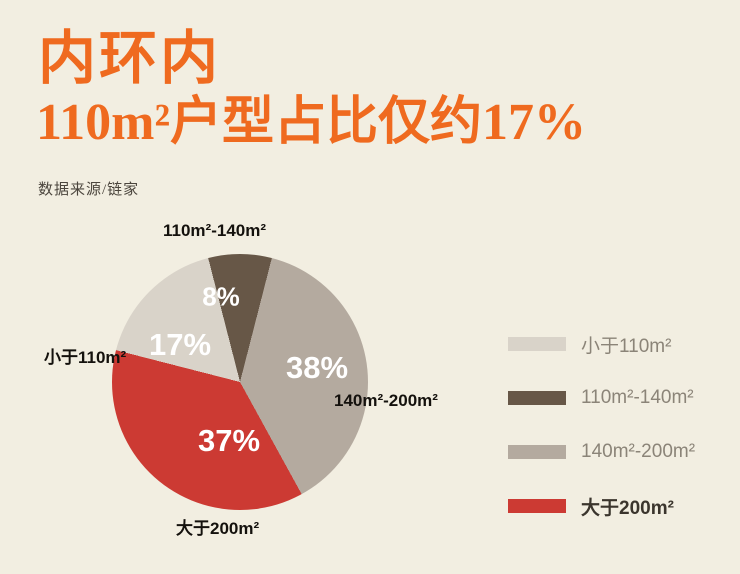 This screenshot has height=574, width=740. I want to click on legend-label: 小于110m², so click(626, 346).